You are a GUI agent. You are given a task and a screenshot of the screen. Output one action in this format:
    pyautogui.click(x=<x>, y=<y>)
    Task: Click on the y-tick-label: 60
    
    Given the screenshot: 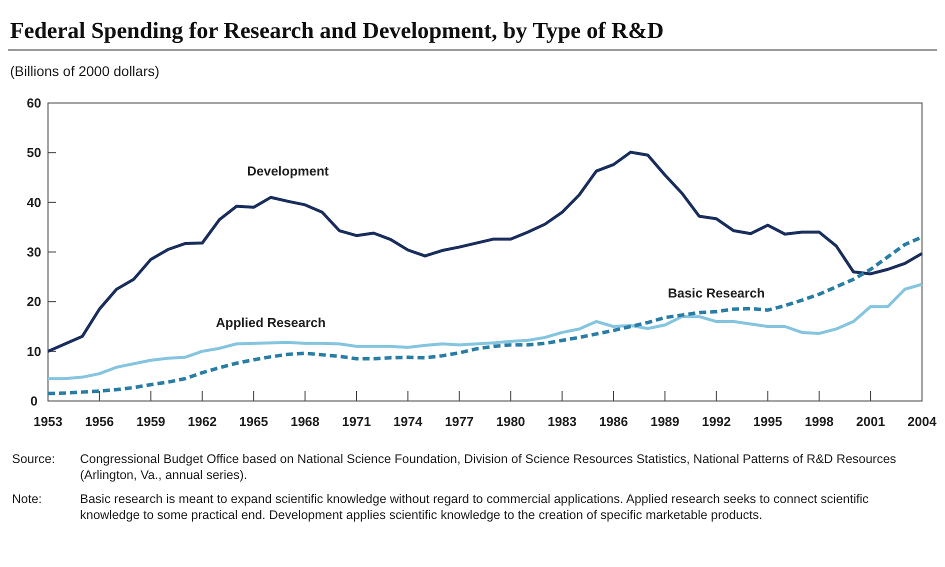 What is the action you would take?
    pyautogui.click(x=34, y=103)
    